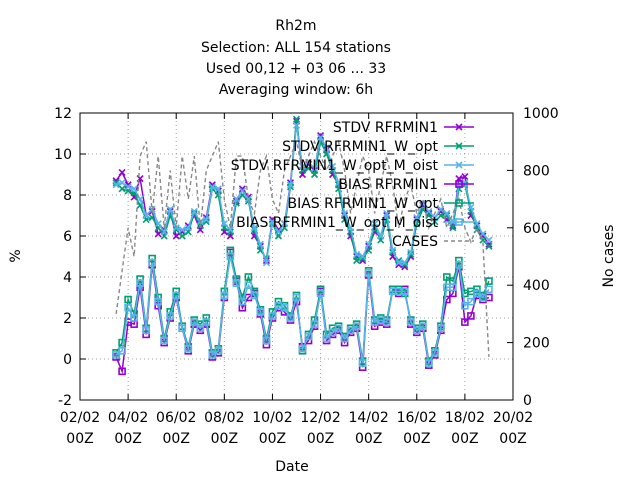 Image resolution: width=640 pixels, height=480 pixels. Describe the element at coordinates (417, 418) in the screenshot. I see `x-tick-label: 16/02` at that location.